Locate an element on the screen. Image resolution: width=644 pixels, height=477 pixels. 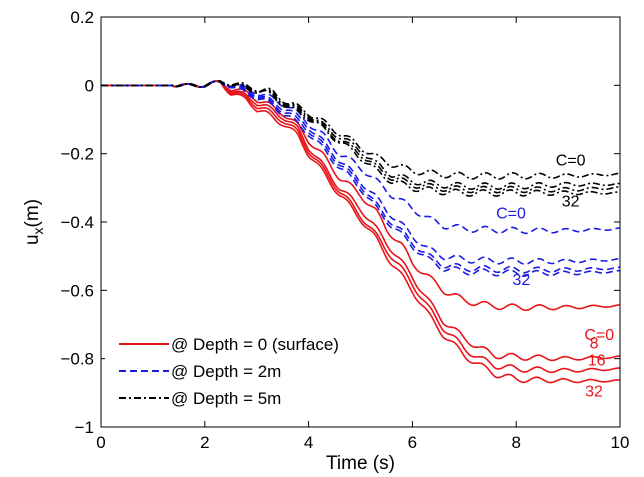
y-tick-label: 0.2 is located at coordinates (82, 17).